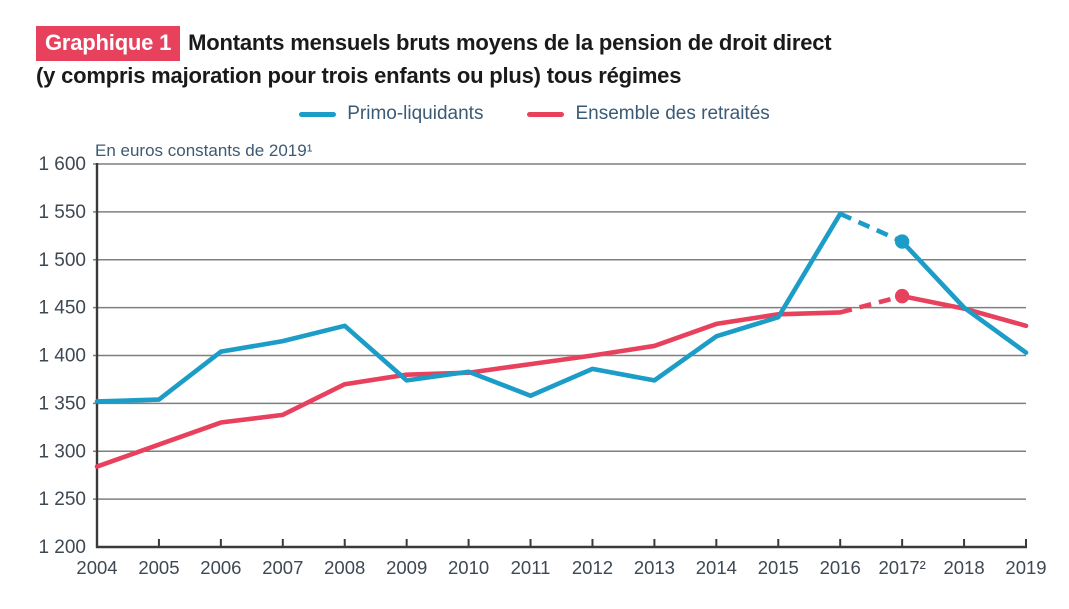  I want to click on x-axis-label: 2016, so click(840, 567).